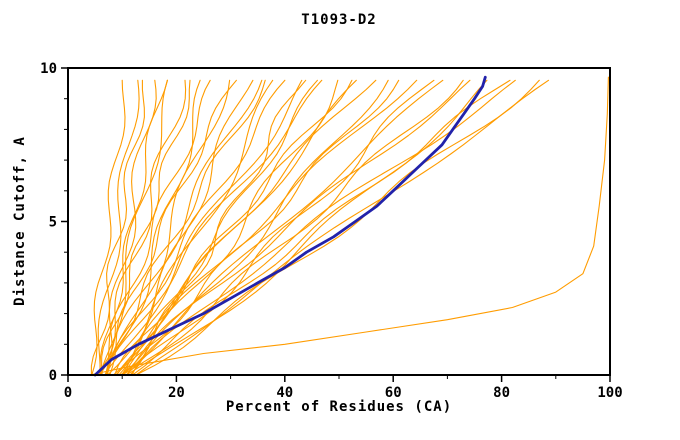 The height and width of the screenshot is (440, 680). I want to click on y-axis-label: Distance Cutoff, A, so click(20, 221).